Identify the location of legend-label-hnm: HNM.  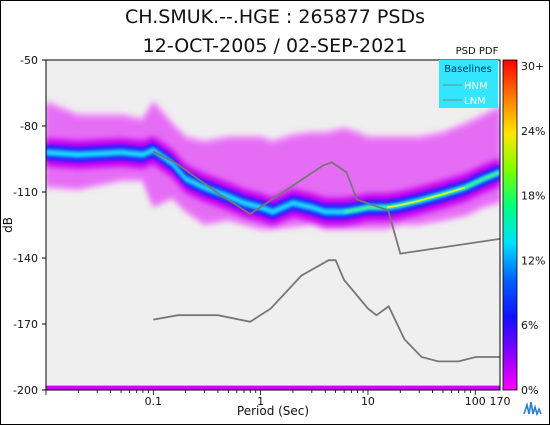
(476, 86).